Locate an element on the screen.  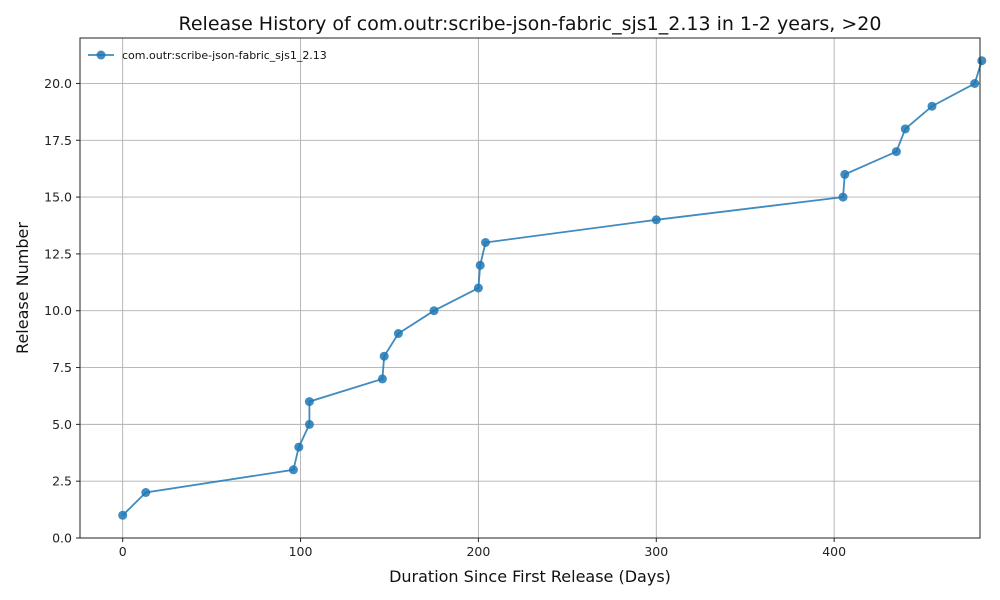
y-axis-ticks: 0.0 2.5 5.0 7.5 10.0 12.5 15.0 17.5 20.0 is located at coordinates (62, 311).